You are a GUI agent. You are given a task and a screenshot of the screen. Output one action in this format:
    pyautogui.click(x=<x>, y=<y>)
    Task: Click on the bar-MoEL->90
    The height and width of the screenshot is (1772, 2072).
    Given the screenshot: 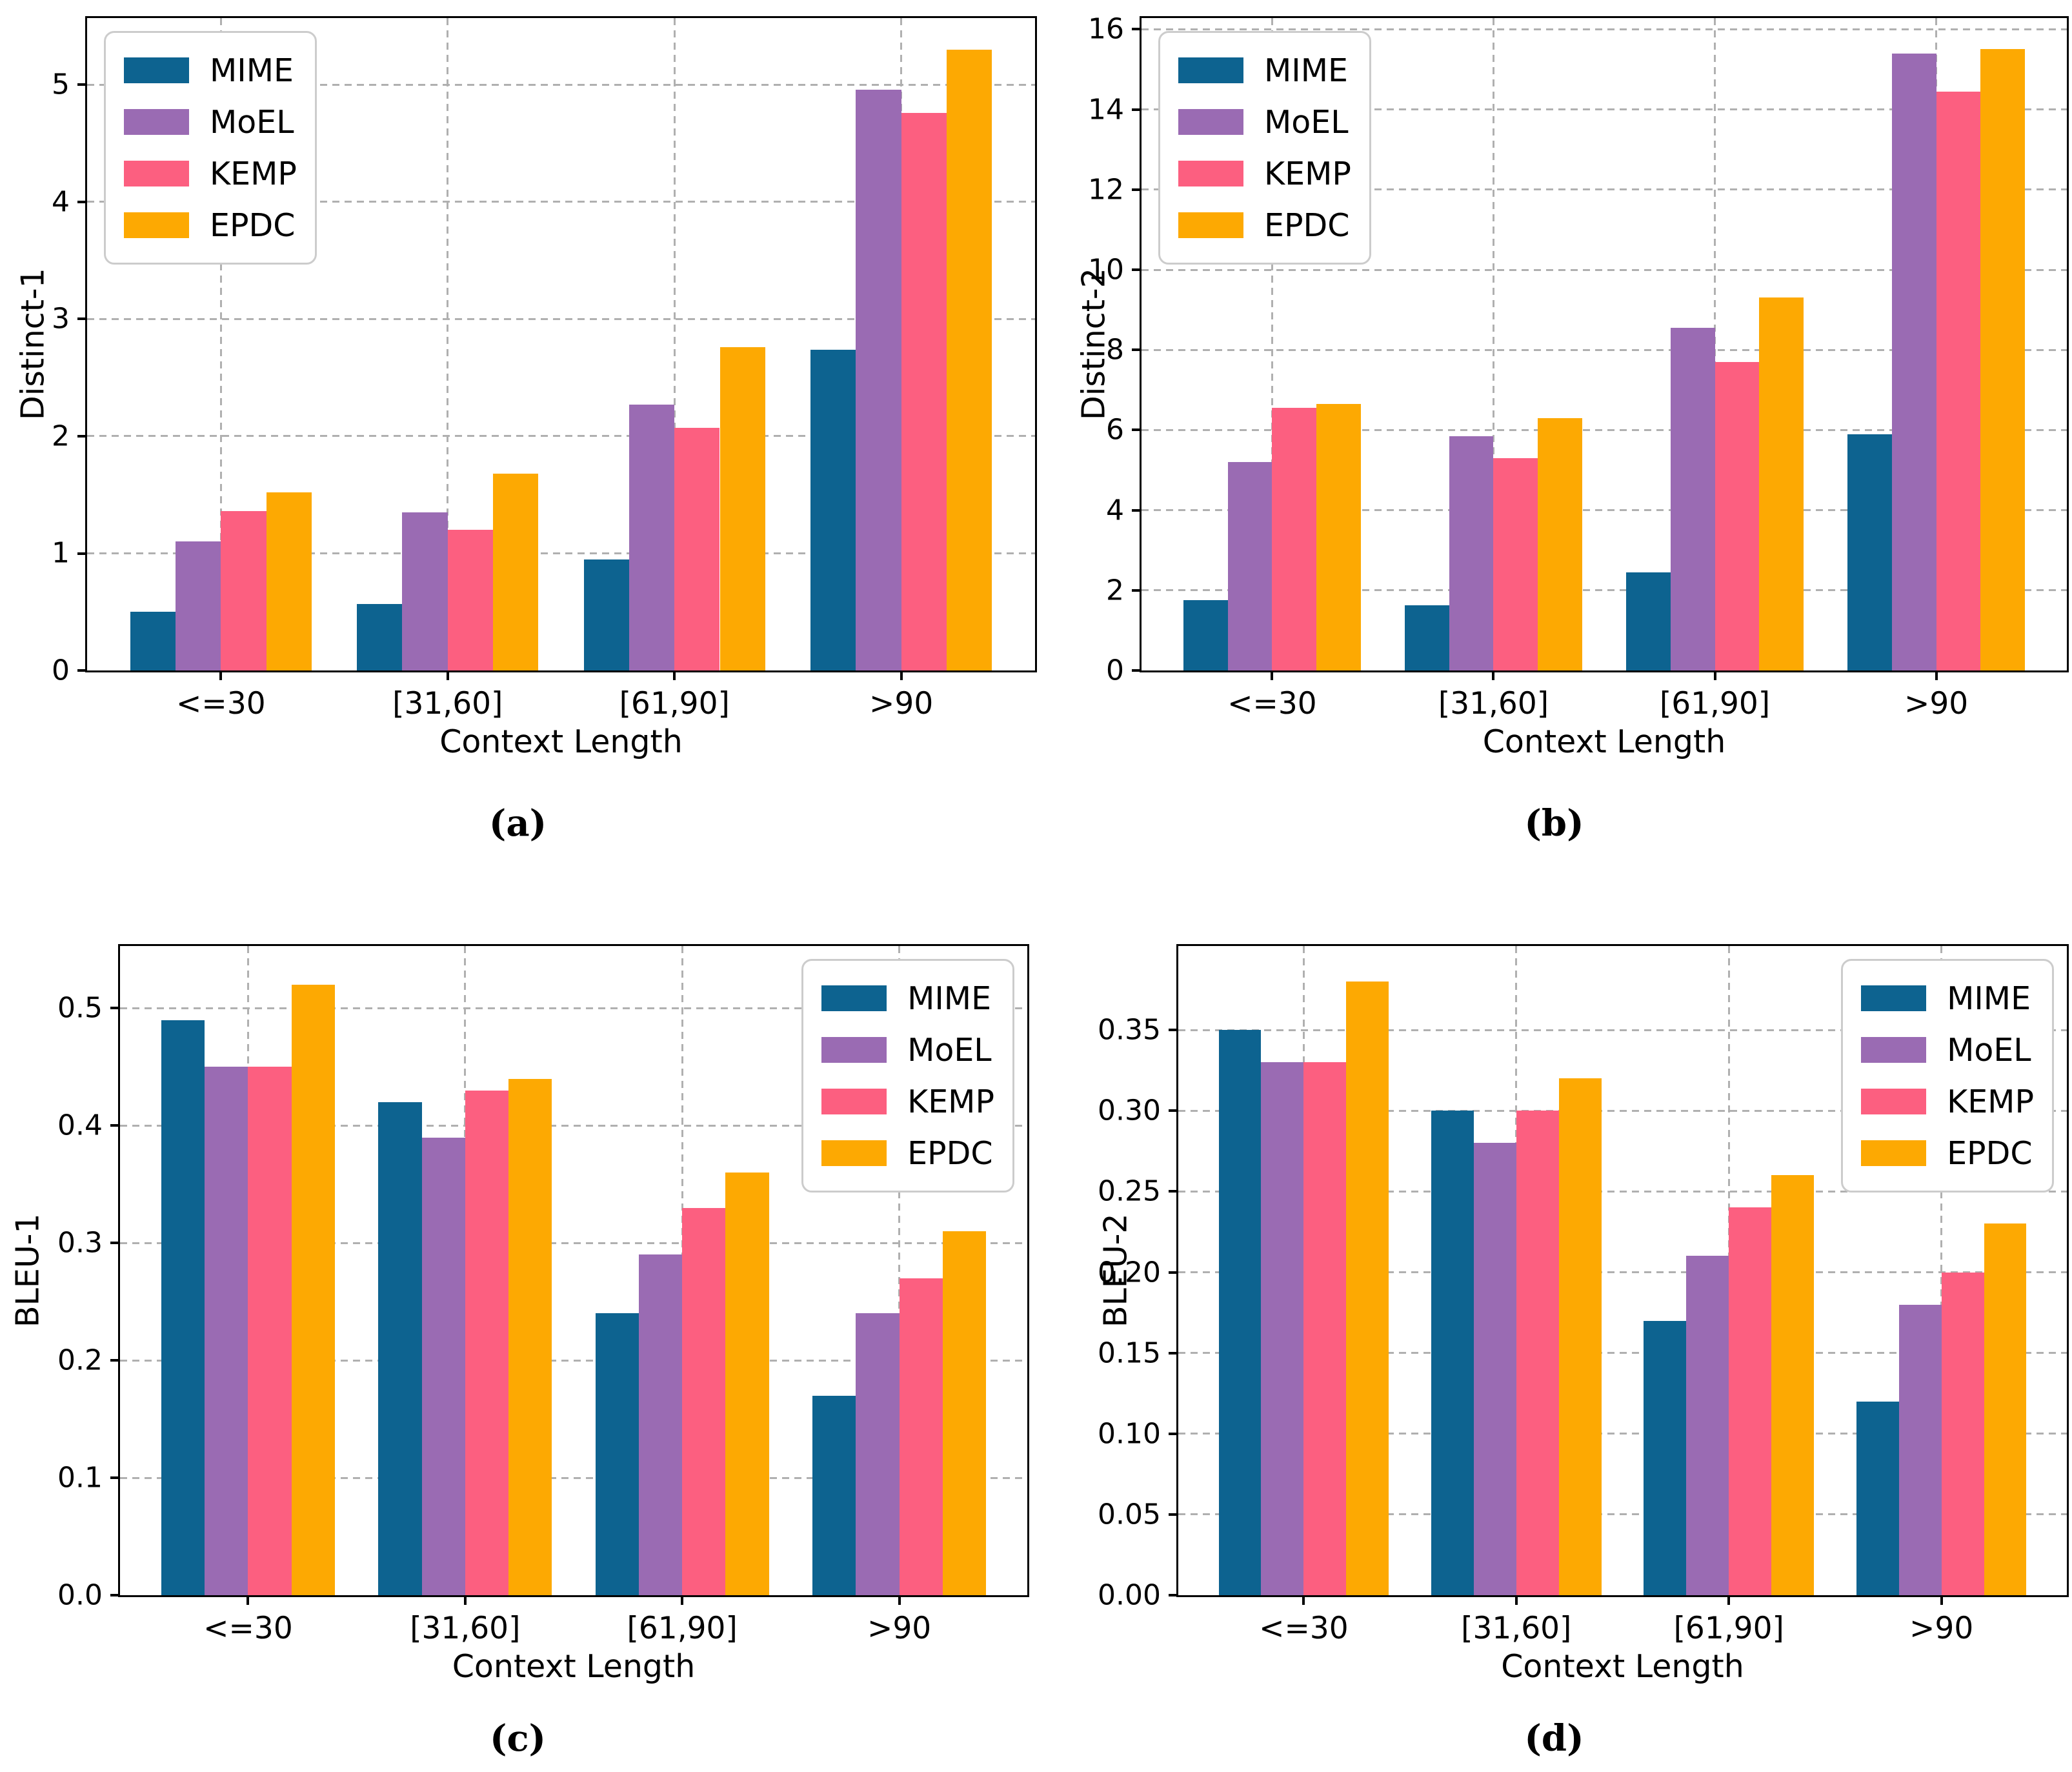 What is the action you would take?
    pyautogui.click(x=878, y=379)
    